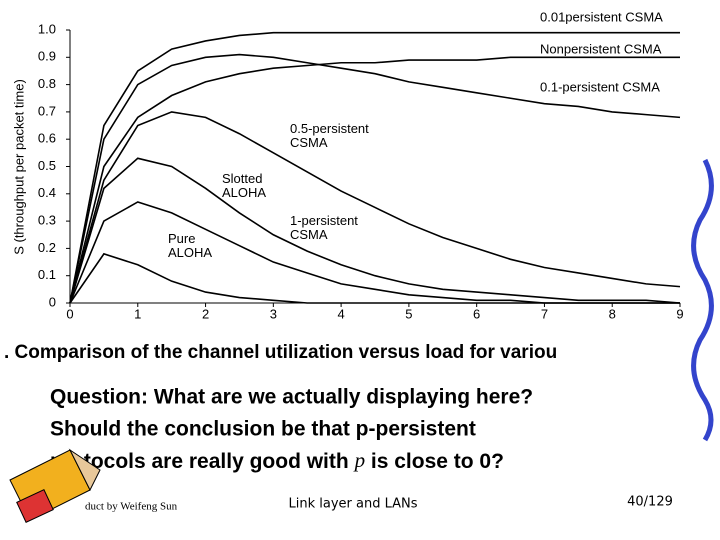 The height and width of the screenshot is (540, 720). Describe the element at coordinates (18, 167) in the screenshot. I see `y-axis-label: S (throughput per packet time)` at that location.